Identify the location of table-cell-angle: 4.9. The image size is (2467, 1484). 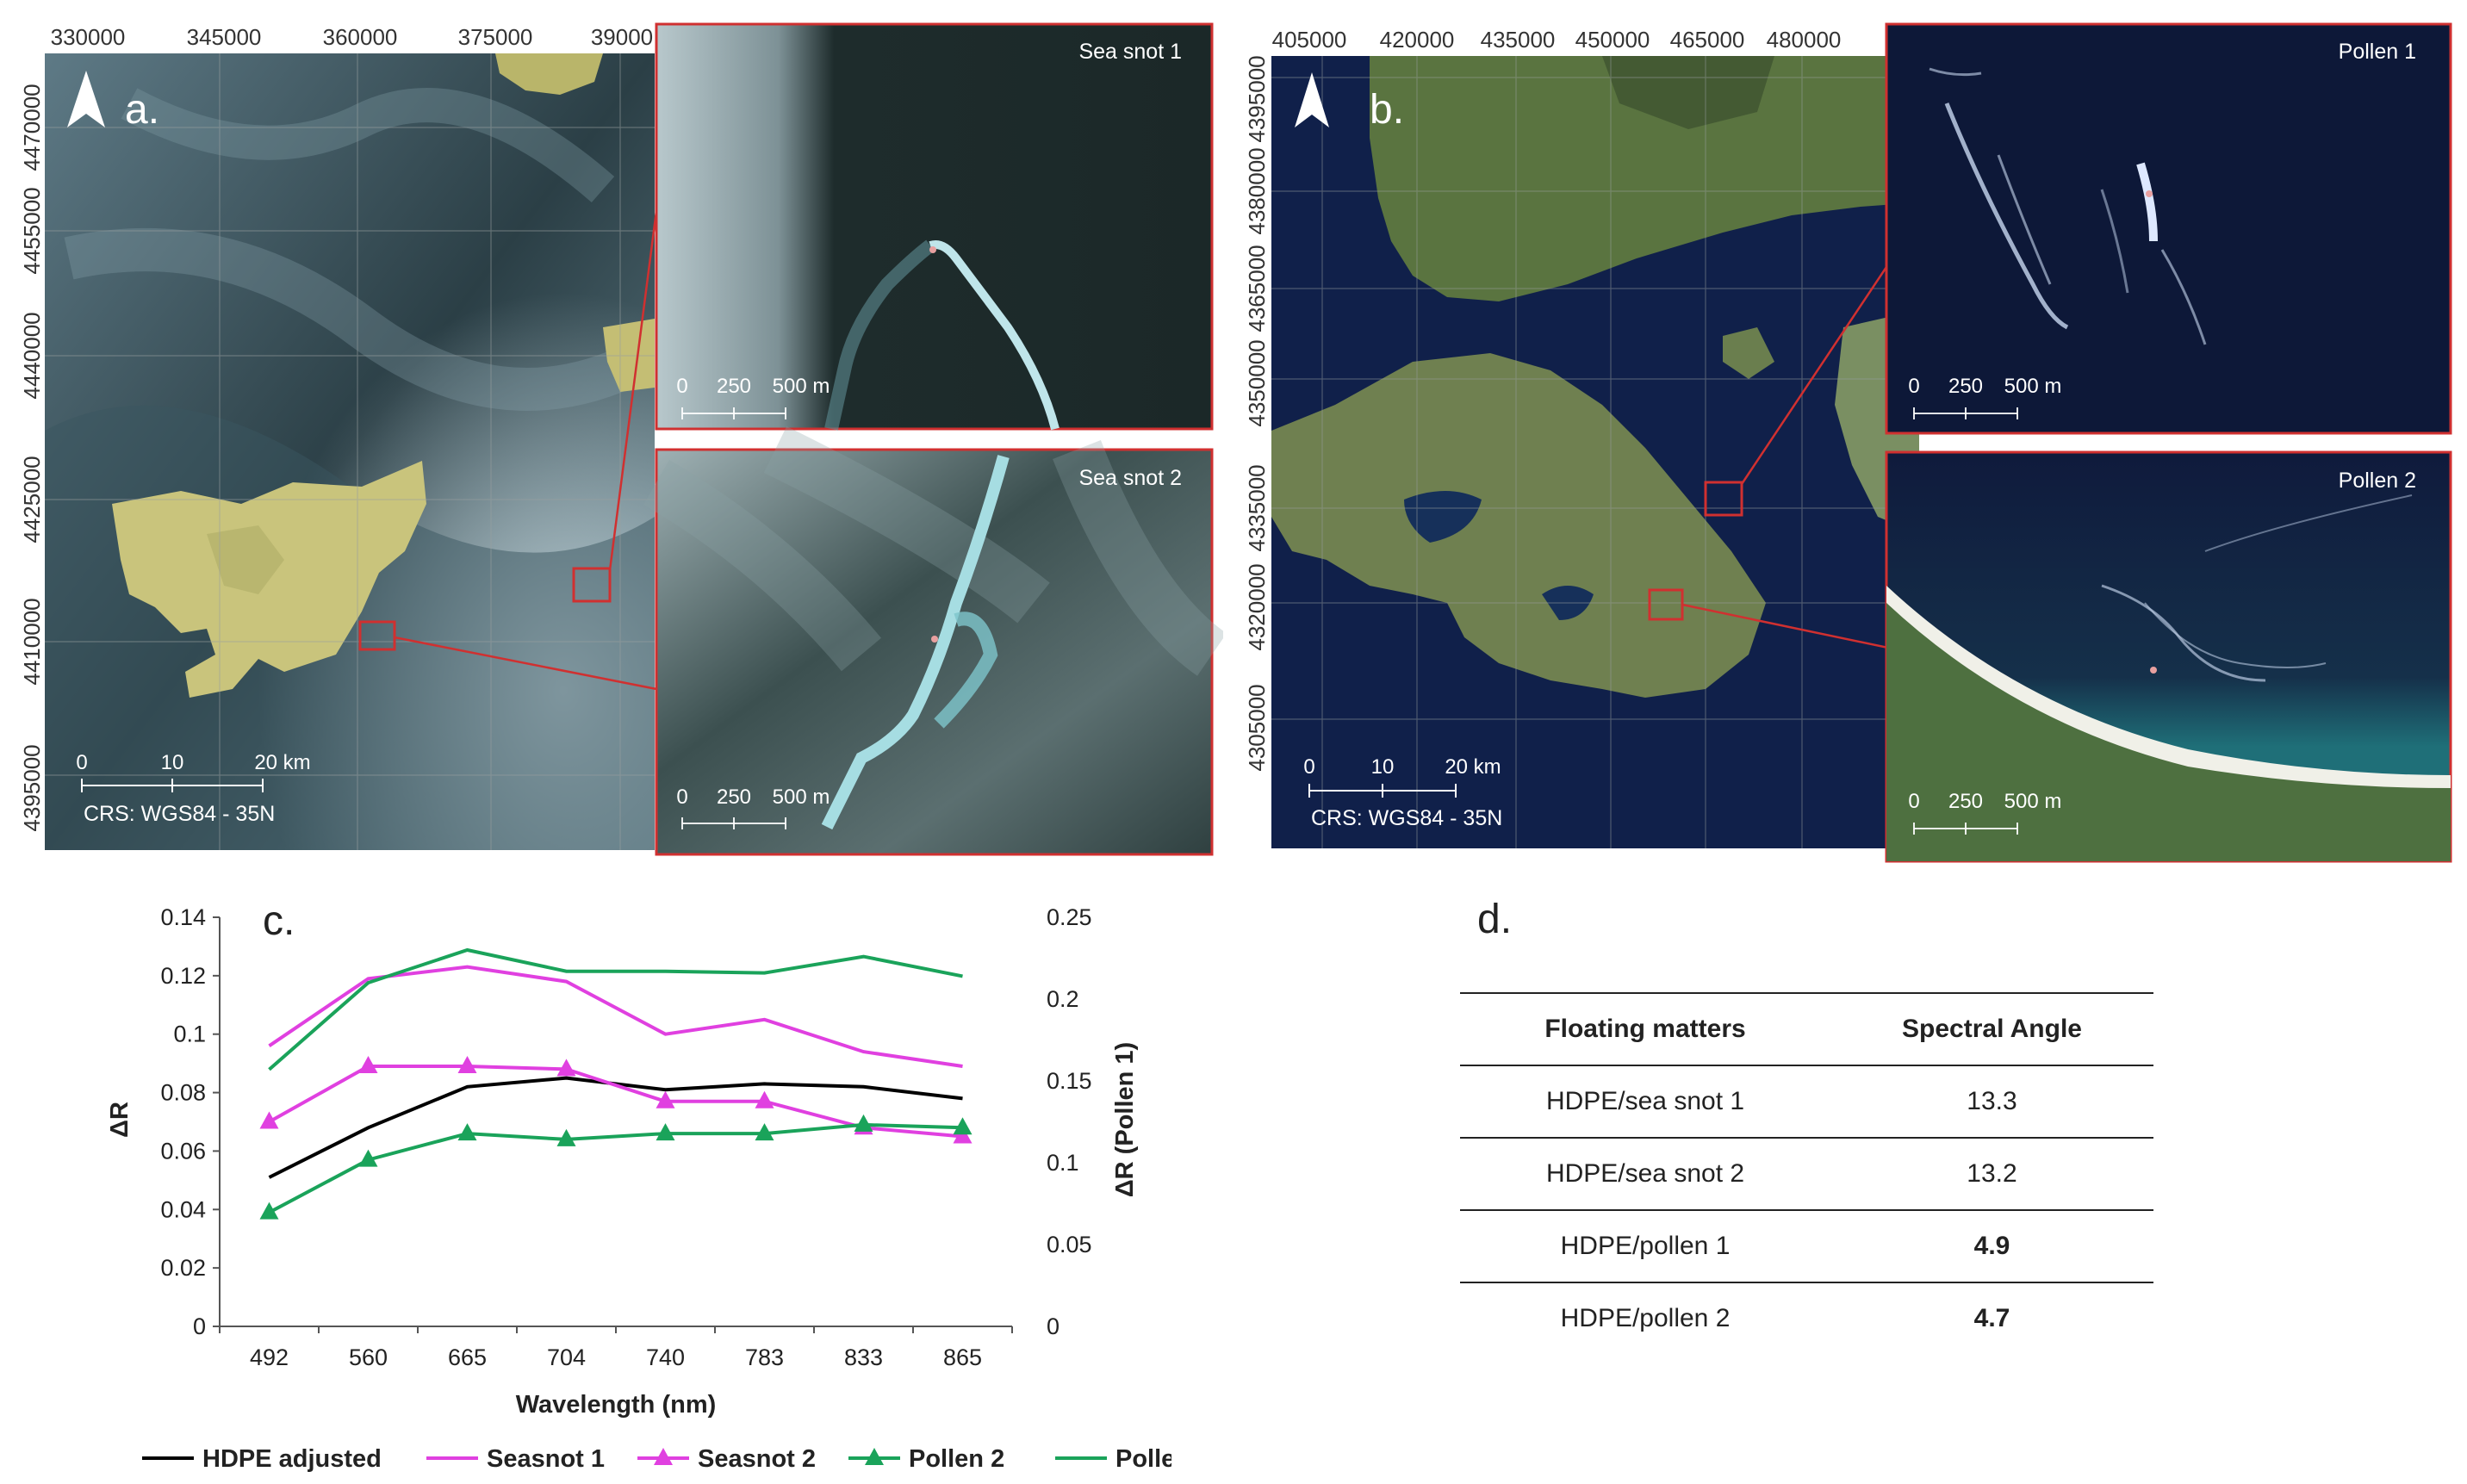
(1991, 1246).